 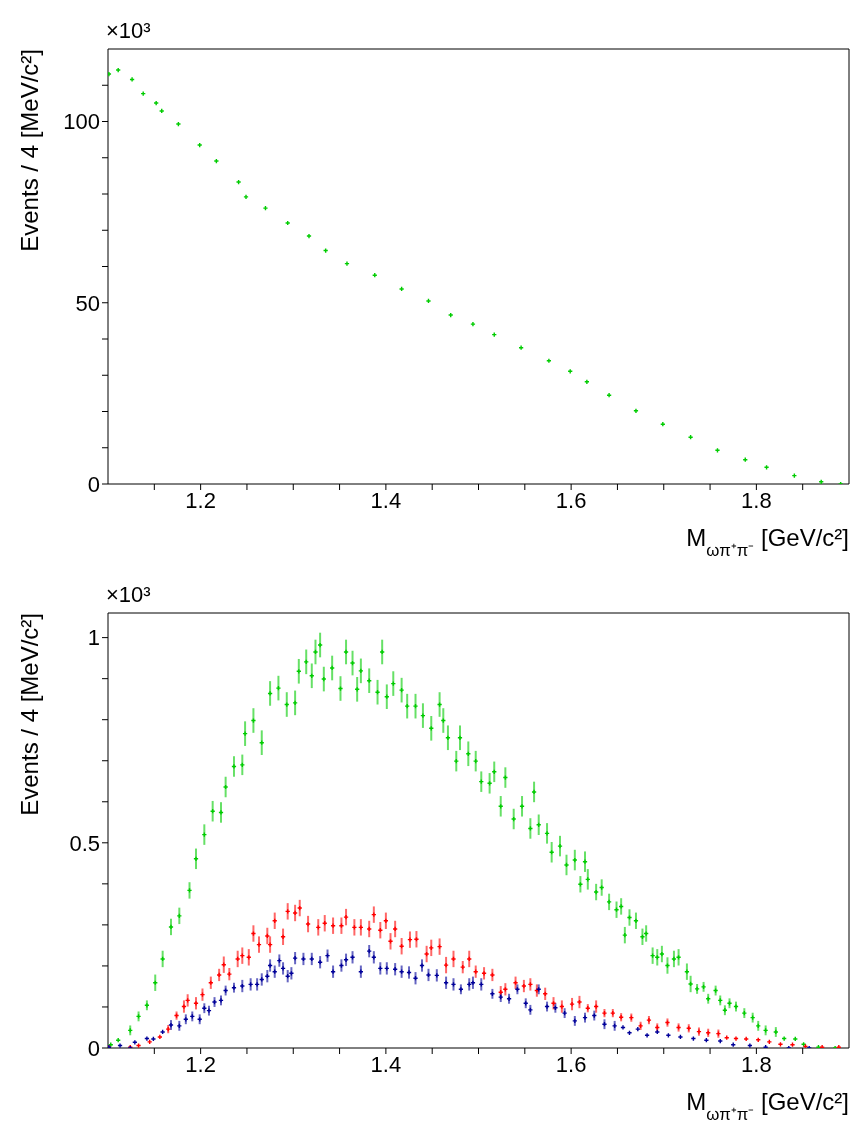 I want to click on y-tick-label: 100, so click(x=81, y=122).